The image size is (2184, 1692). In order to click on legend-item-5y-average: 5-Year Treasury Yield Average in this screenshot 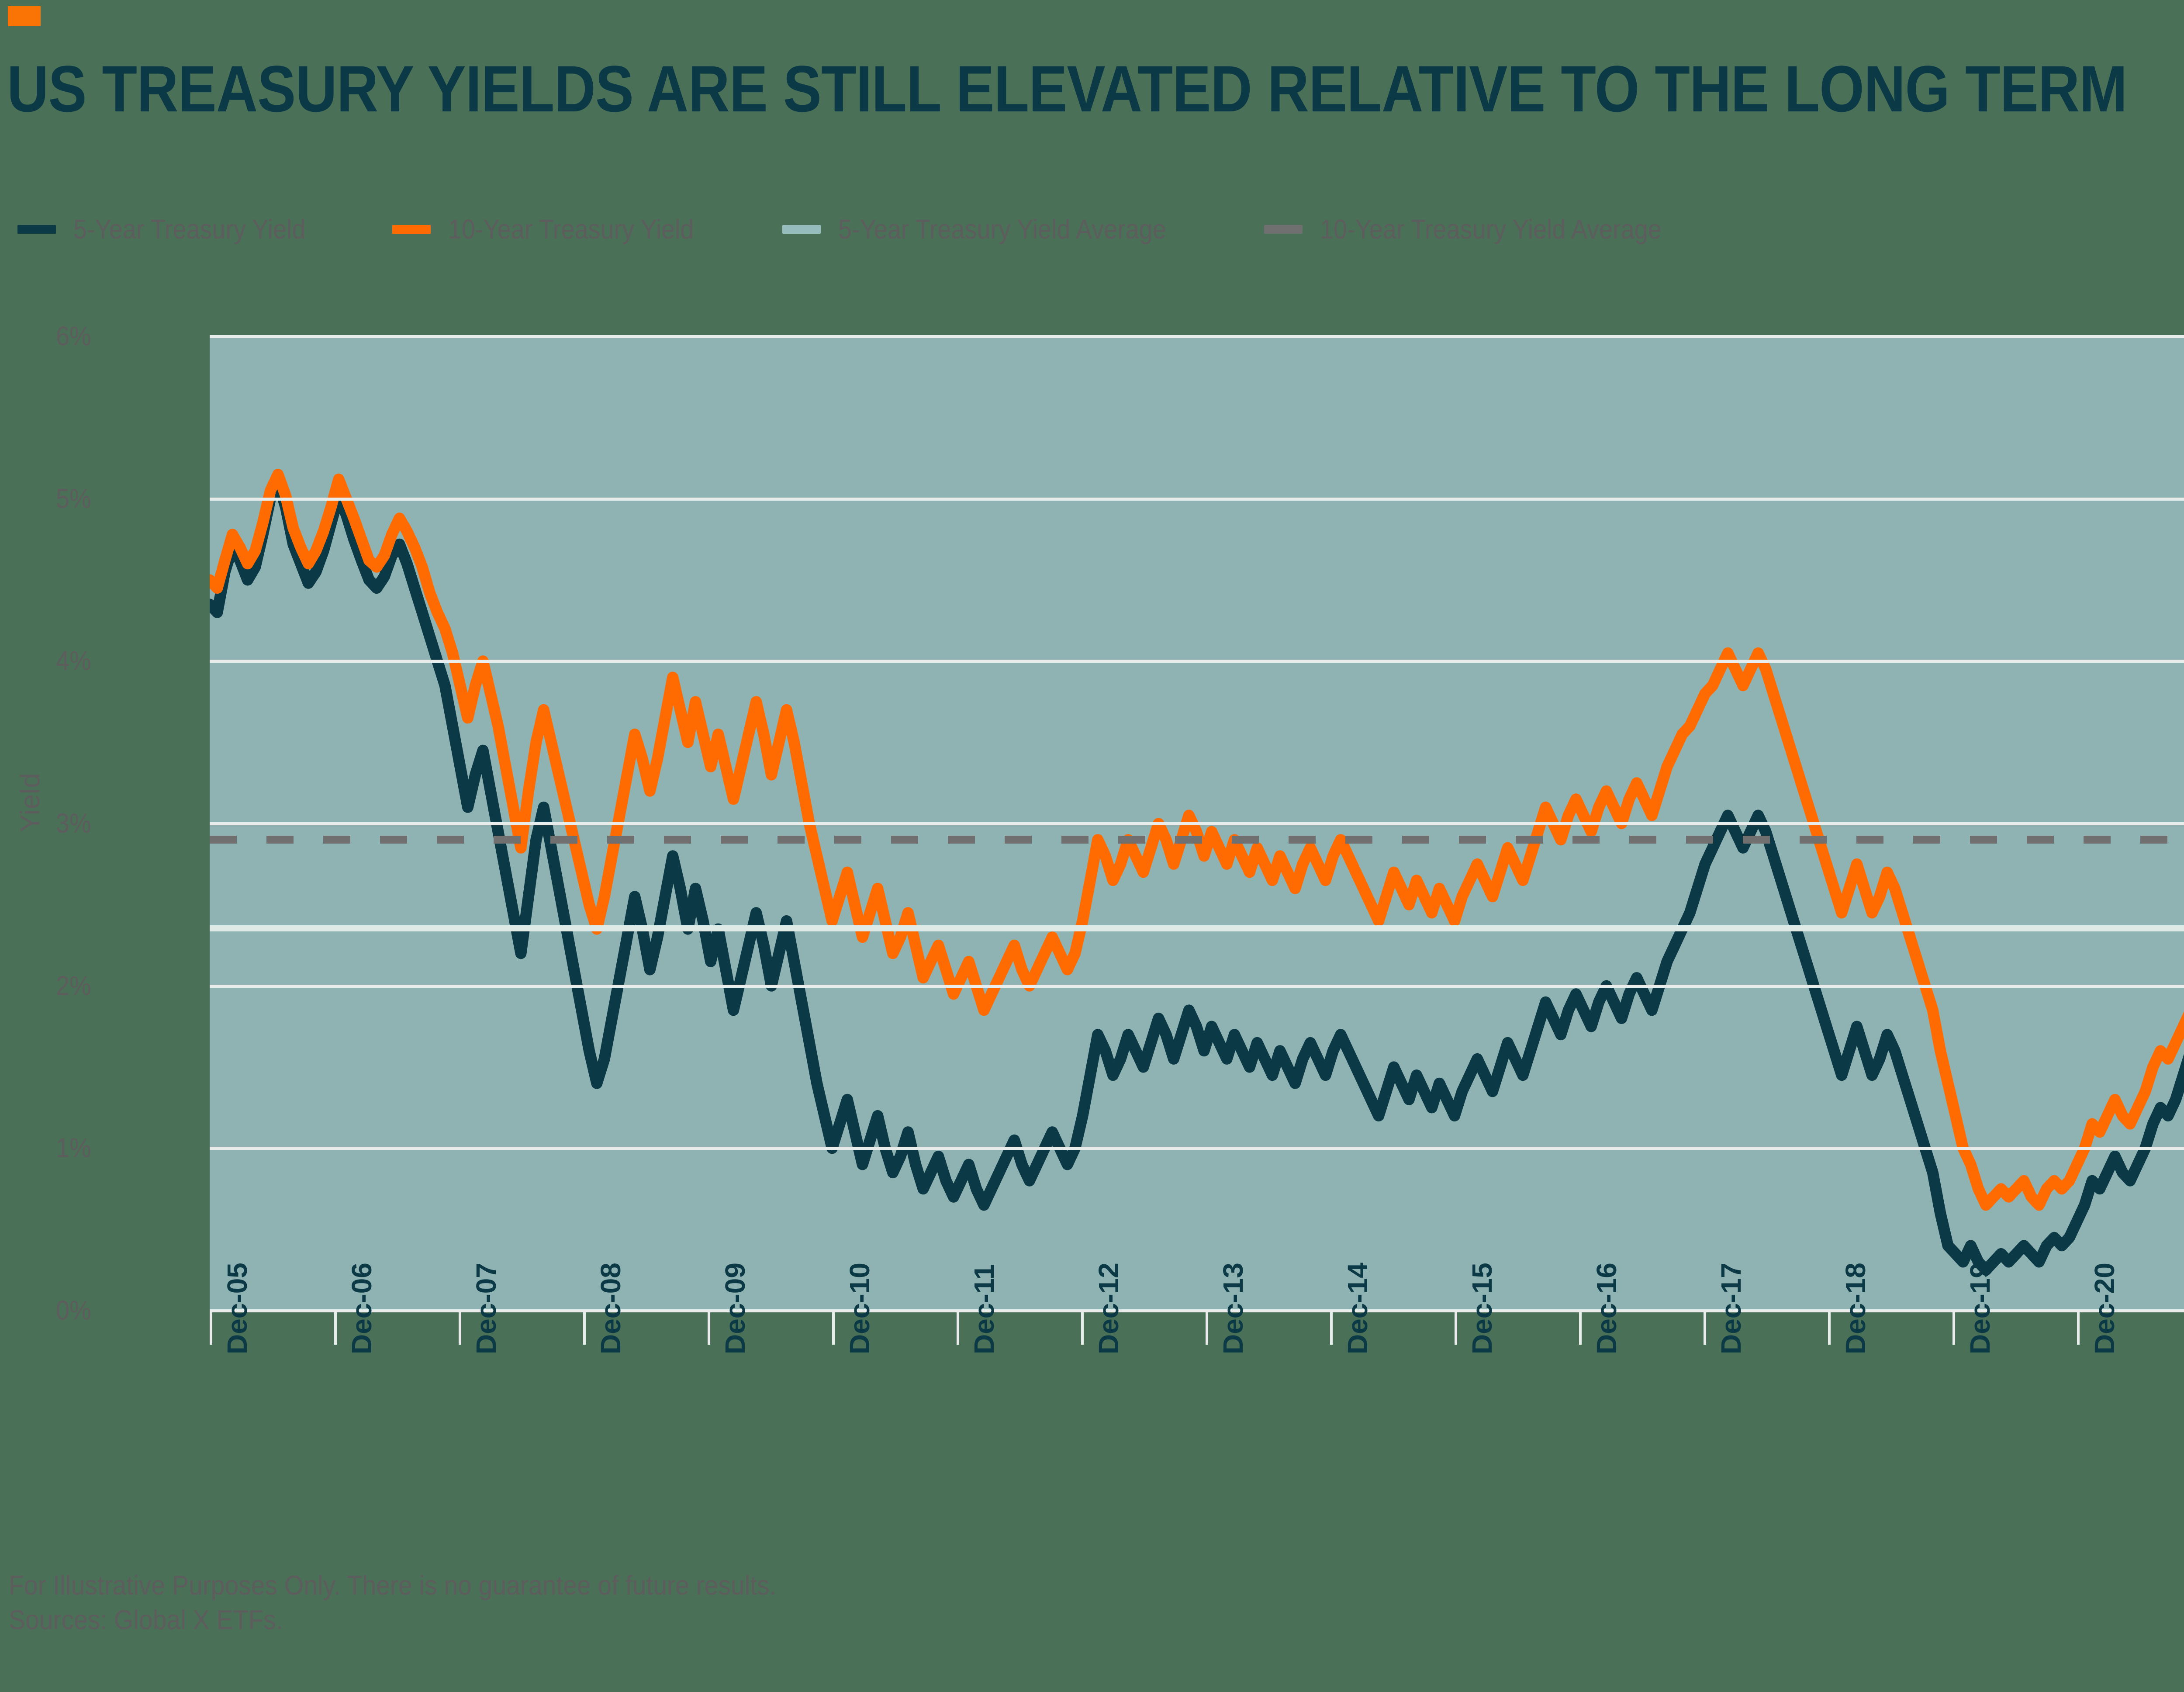, I will do `click(992, 229)`.